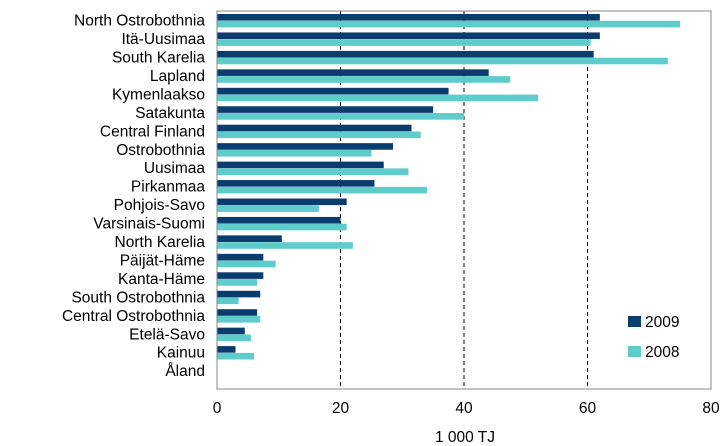 Image resolution: width=725 pixels, height=446 pixels. Describe the element at coordinates (159, 205) in the screenshot. I see `category-label-pohjois-savo: Pohjois-Savo` at that location.